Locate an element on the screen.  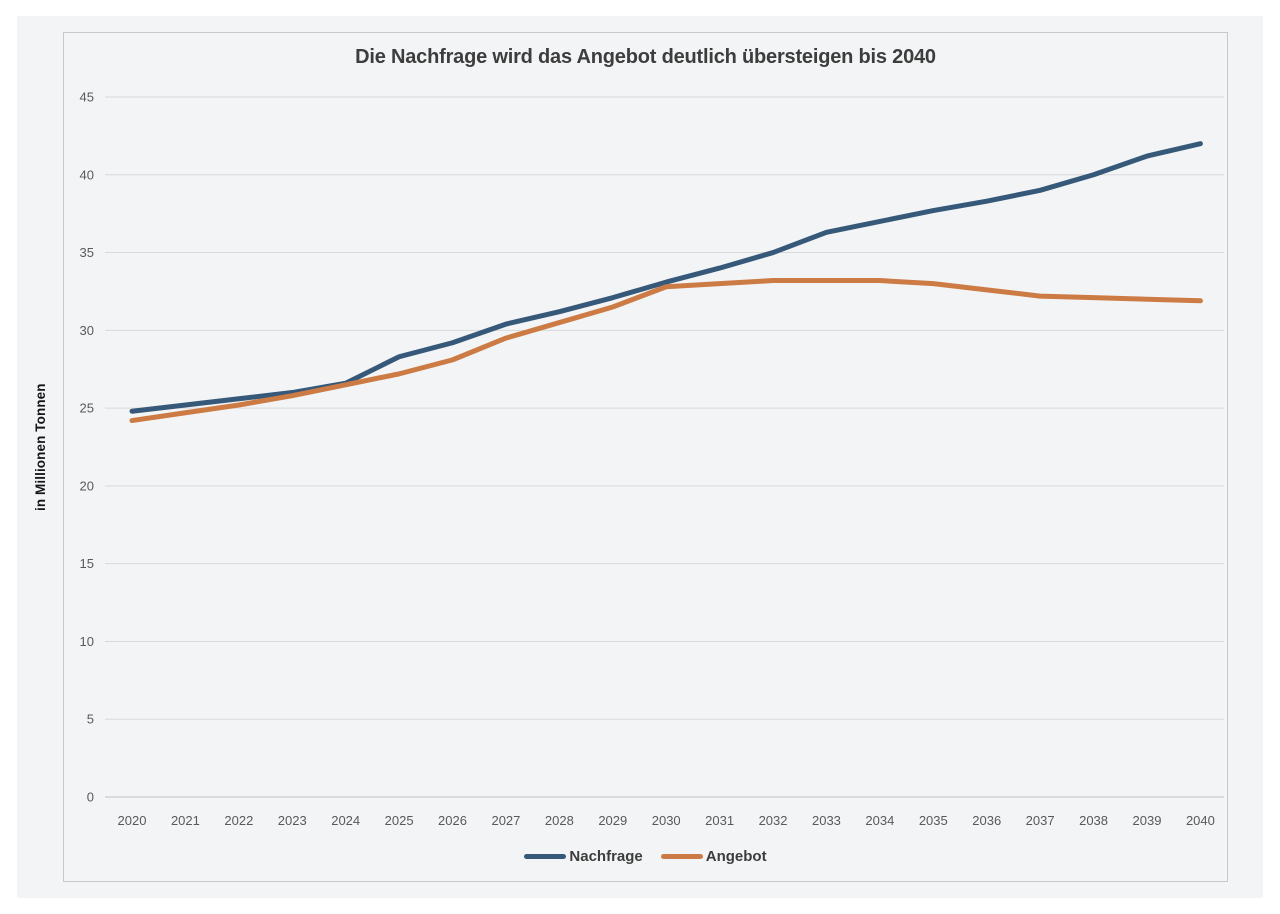
x-tick-label-2023: 2023 is located at coordinates (292, 820).